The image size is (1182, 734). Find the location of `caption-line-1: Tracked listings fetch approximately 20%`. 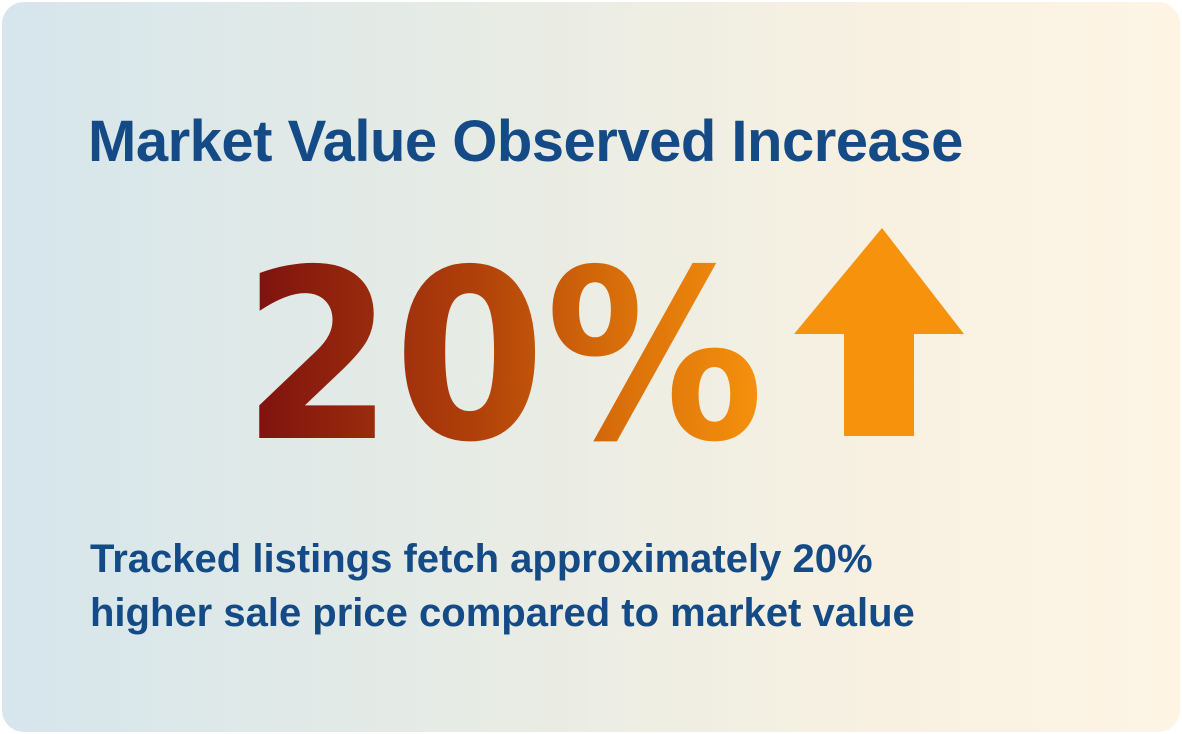

caption-line-1: Tracked listings fetch approximately 20% is located at coordinates (481, 559).